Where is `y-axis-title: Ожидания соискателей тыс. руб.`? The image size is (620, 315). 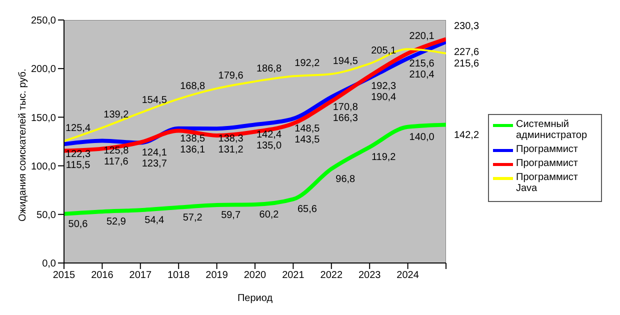 y-axis-title: Ожидания соискателей тыс. руб. is located at coordinates (23, 145).